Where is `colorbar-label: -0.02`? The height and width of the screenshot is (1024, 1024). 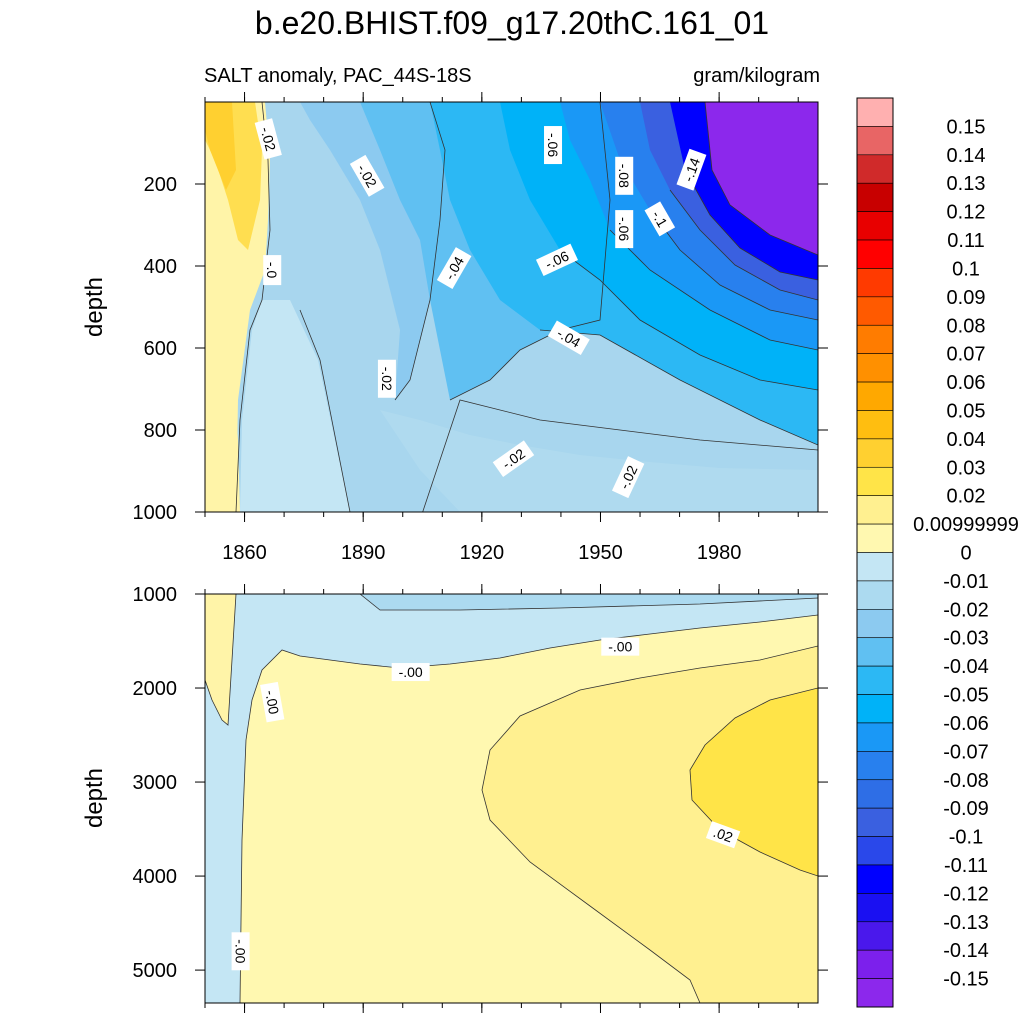
colorbar-label: -0.02 is located at coordinates (966, 610).